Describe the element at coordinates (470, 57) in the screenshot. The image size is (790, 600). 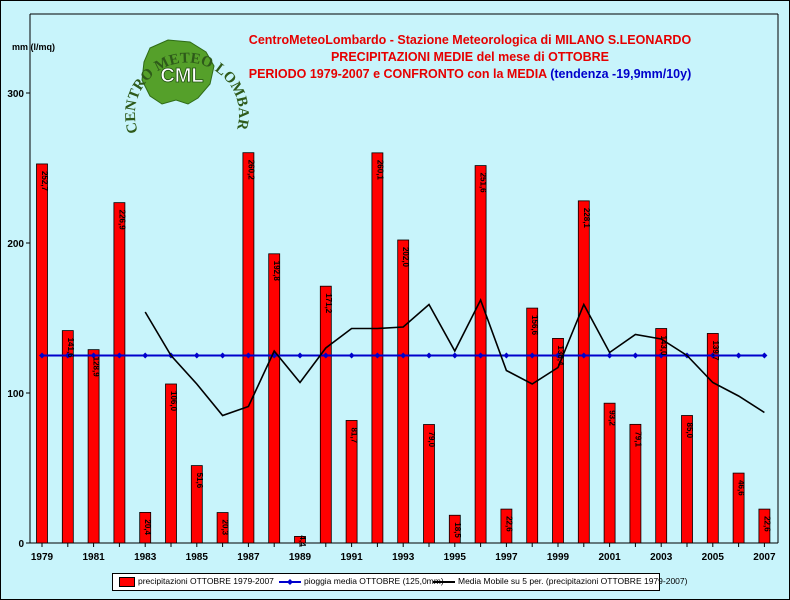
I see `chart-title-line2: PRECIPITAZIONI MEDIE del mese di OTTOBRE` at that location.